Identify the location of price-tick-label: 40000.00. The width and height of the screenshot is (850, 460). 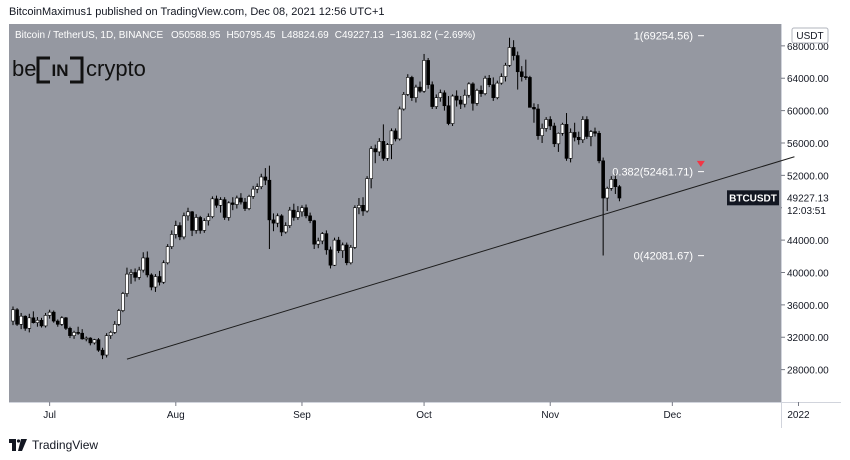
(808, 273).